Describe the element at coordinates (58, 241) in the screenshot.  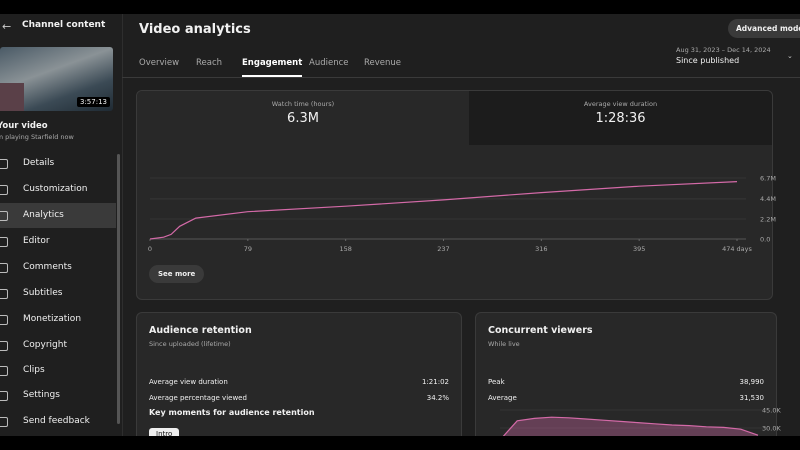
I see `nav-item: Editor` at that location.